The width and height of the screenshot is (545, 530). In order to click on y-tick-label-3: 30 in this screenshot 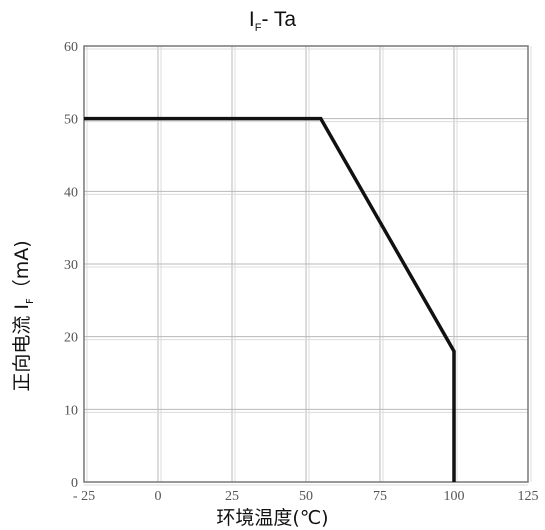, I will do `click(71, 265)`.